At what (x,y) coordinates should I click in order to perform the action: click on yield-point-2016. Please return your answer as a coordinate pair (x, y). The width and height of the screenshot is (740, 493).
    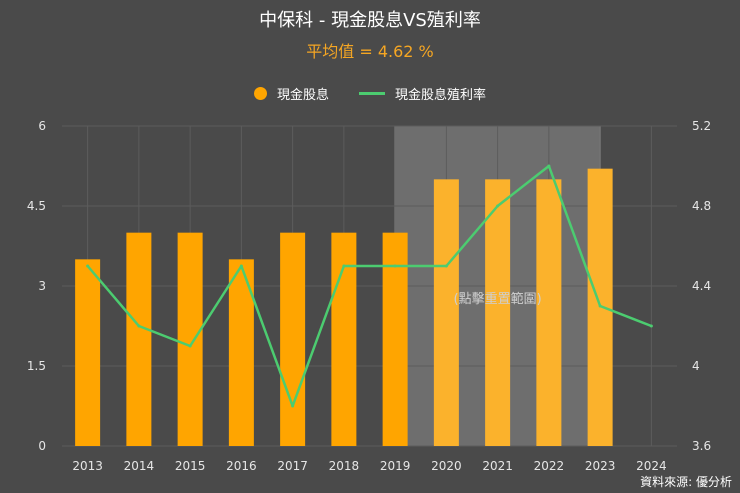
    Looking at the image, I should click on (241, 266).